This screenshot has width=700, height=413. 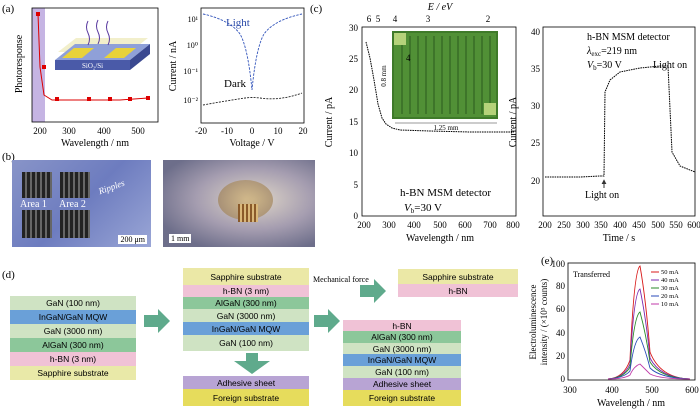 I want to click on legend-light: Light, so click(x=238, y=23).